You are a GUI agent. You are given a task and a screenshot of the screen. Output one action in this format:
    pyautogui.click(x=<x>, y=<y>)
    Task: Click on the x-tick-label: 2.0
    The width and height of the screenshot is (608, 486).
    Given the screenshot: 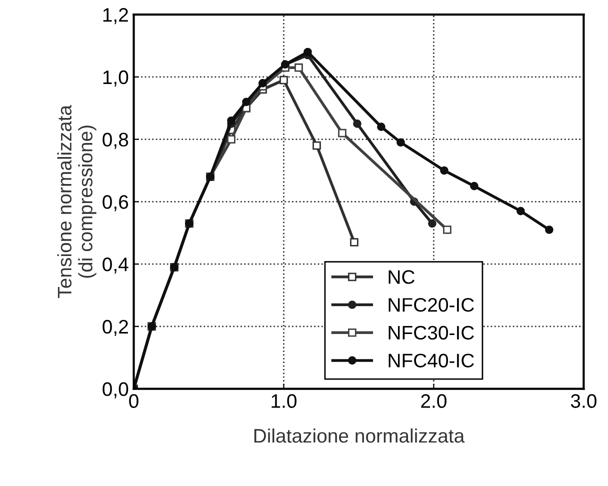 What is the action you would take?
    pyautogui.click(x=433, y=401)
    